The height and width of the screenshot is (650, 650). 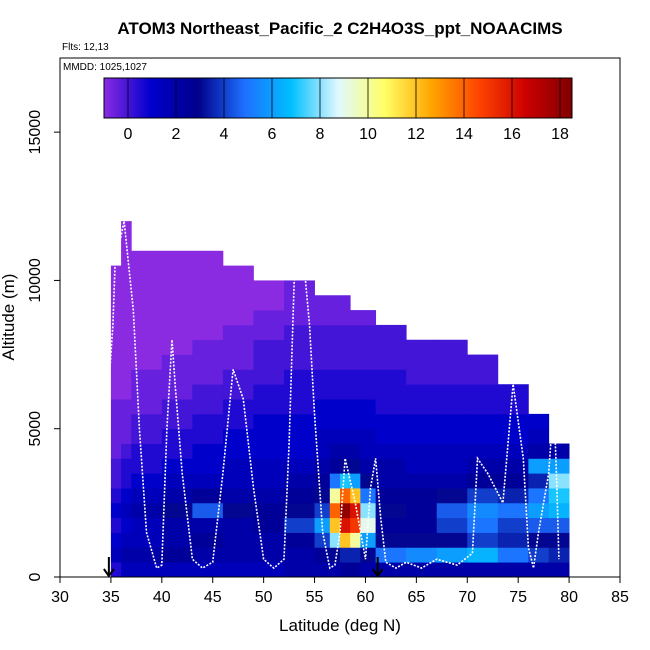 I want to click on colorbar-tick-label: 4, so click(x=224, y=134).